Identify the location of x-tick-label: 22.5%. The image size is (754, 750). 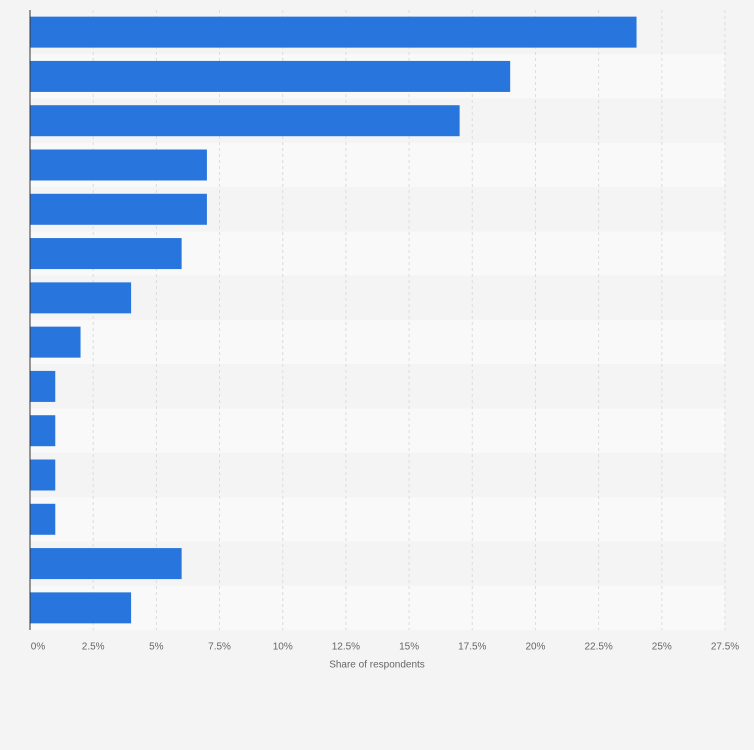
(598, 647).